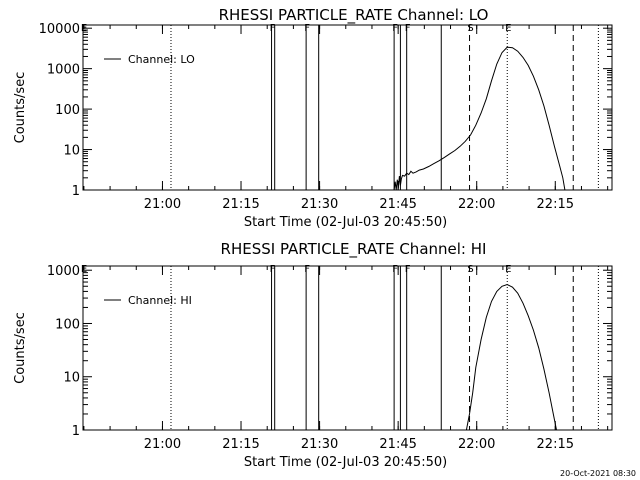 Image resolution: width=640 pixels, height=480 pixels. Describe the element at coordinates (160, 300) in the screenshot. I see `legend-label: Channel: HI` at that location.